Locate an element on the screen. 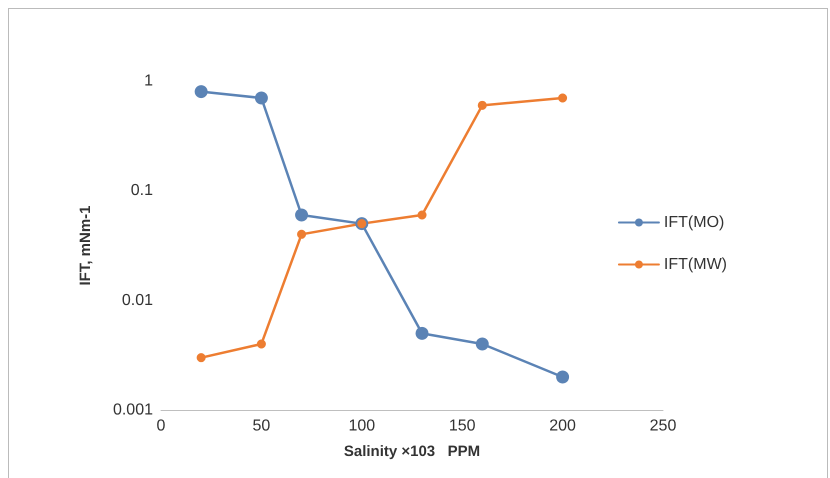  x-tick-label: 200 is located at coordinates (562, 426).